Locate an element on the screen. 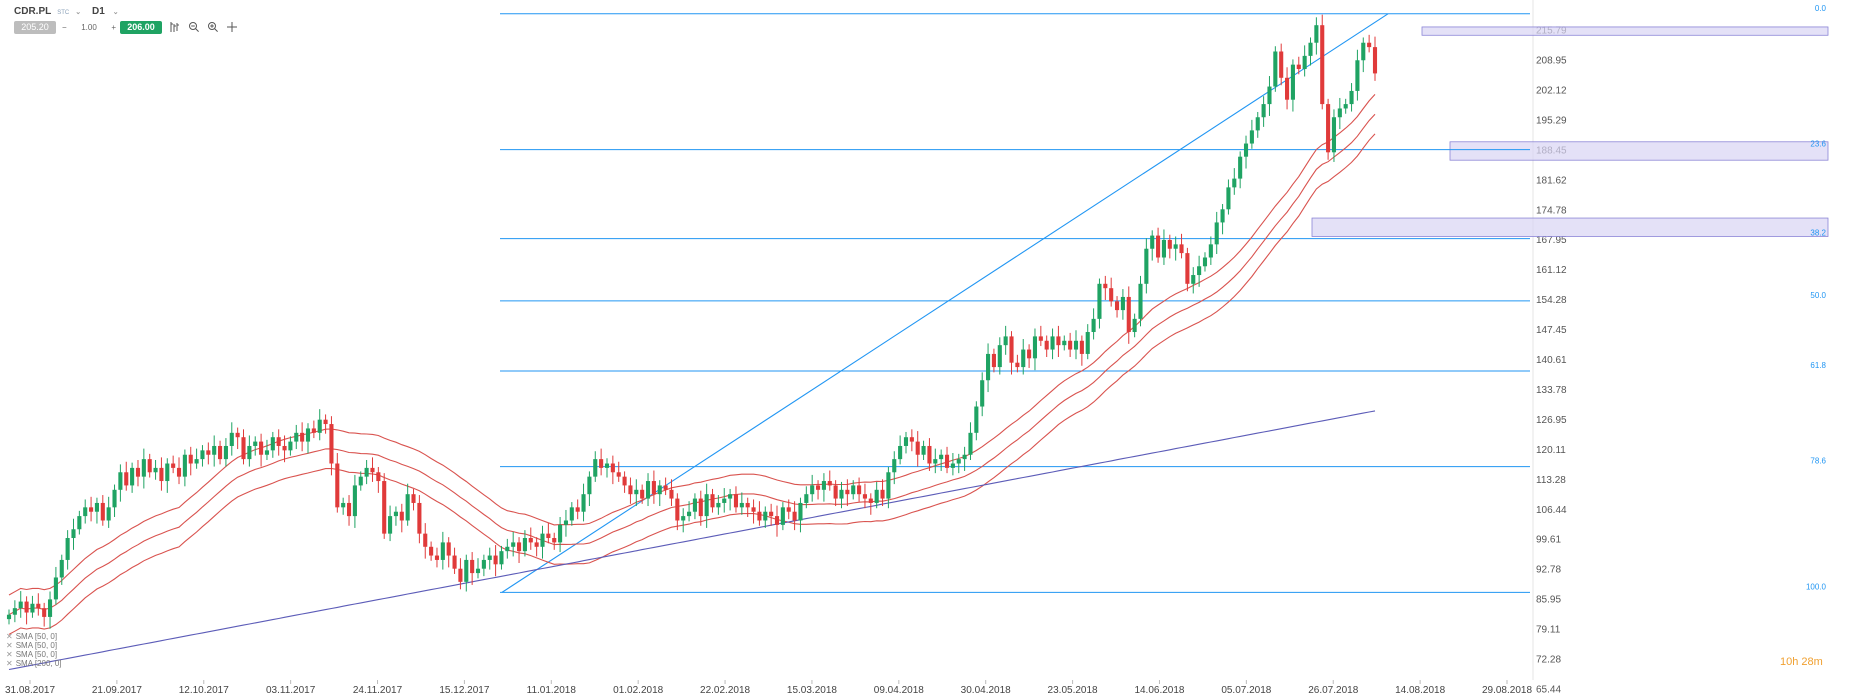 Image resolution: width=1873 pixels, height=697 pixels. date-tick-label: 03.11.2017 is located at coordinates (291, 690).